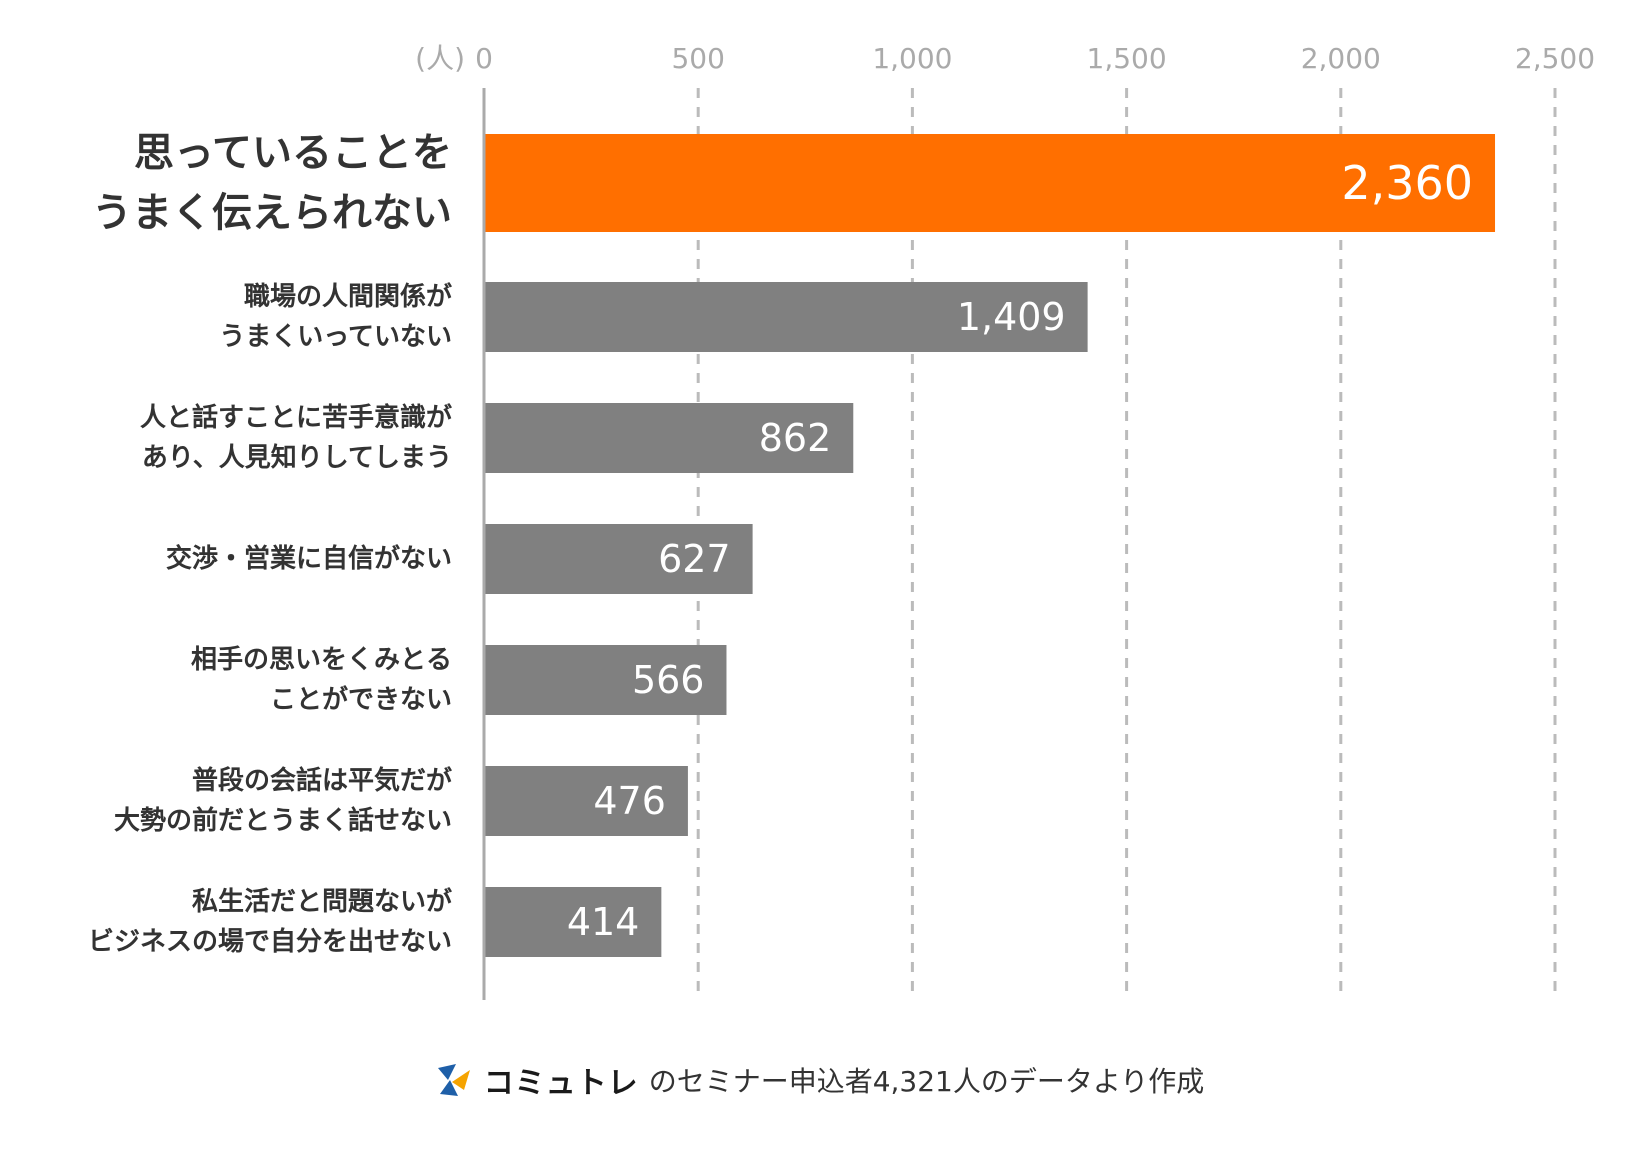 The height and width of the screenshot is (1150, 1638). Describe the element at coordinates (926, 1081) in the screenshot. I see `footer-text: のセミナー申込者4,321人のデータより作成` at that location.